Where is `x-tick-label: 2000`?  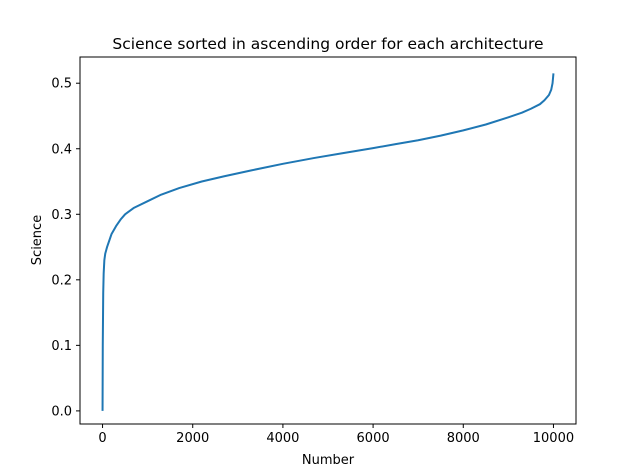
x-tick-label: 2000 is located at coordinates (192, 438).